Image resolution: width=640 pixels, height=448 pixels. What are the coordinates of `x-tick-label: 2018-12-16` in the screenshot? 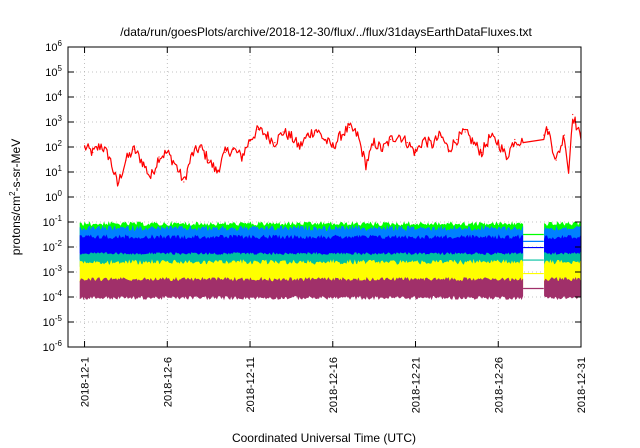 It's located at (334, 385).